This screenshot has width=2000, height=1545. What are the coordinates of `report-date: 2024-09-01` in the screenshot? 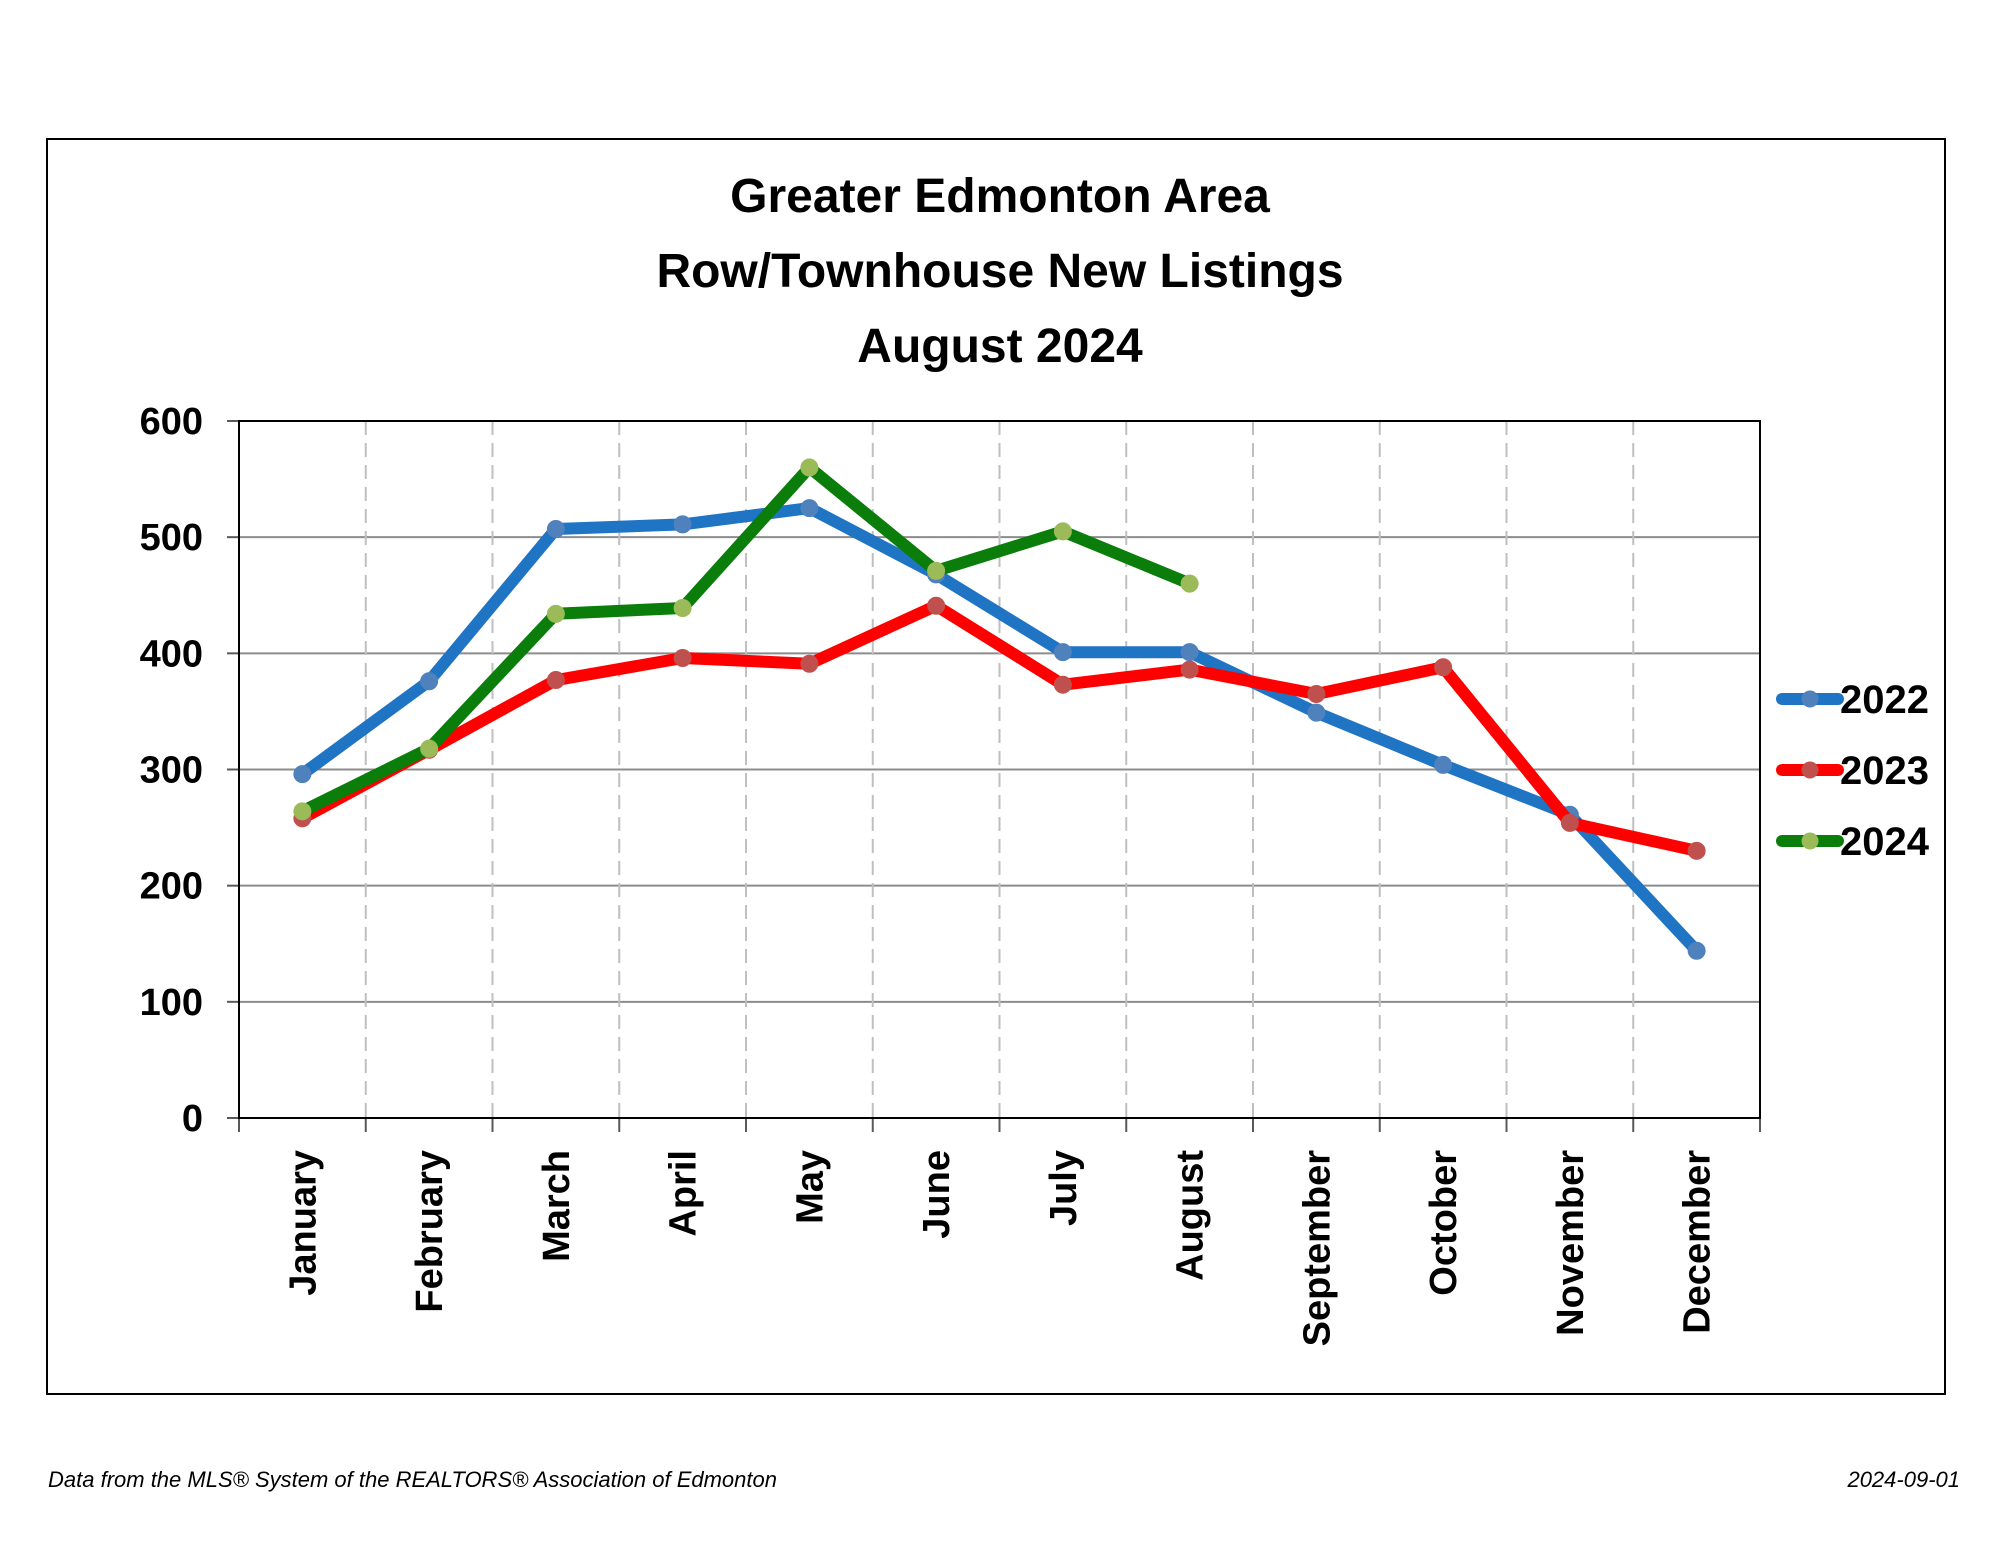 It's located at (1903, 1479).